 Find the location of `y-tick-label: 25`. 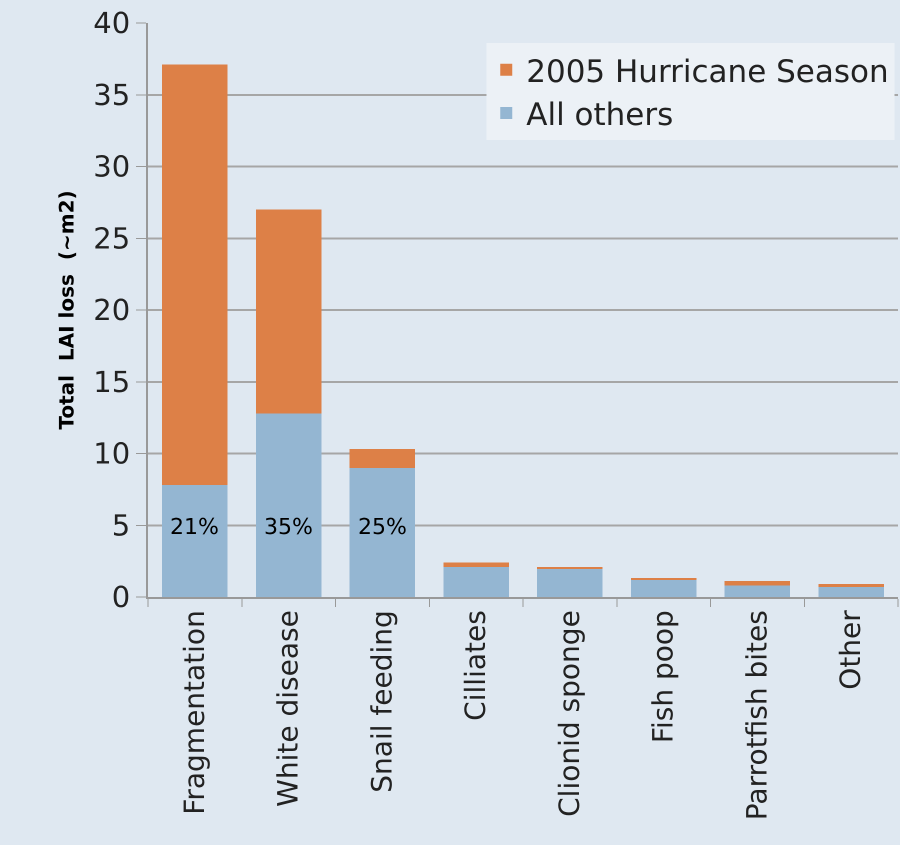

y-tick-label: 25 is located at coordinates (111, 238).